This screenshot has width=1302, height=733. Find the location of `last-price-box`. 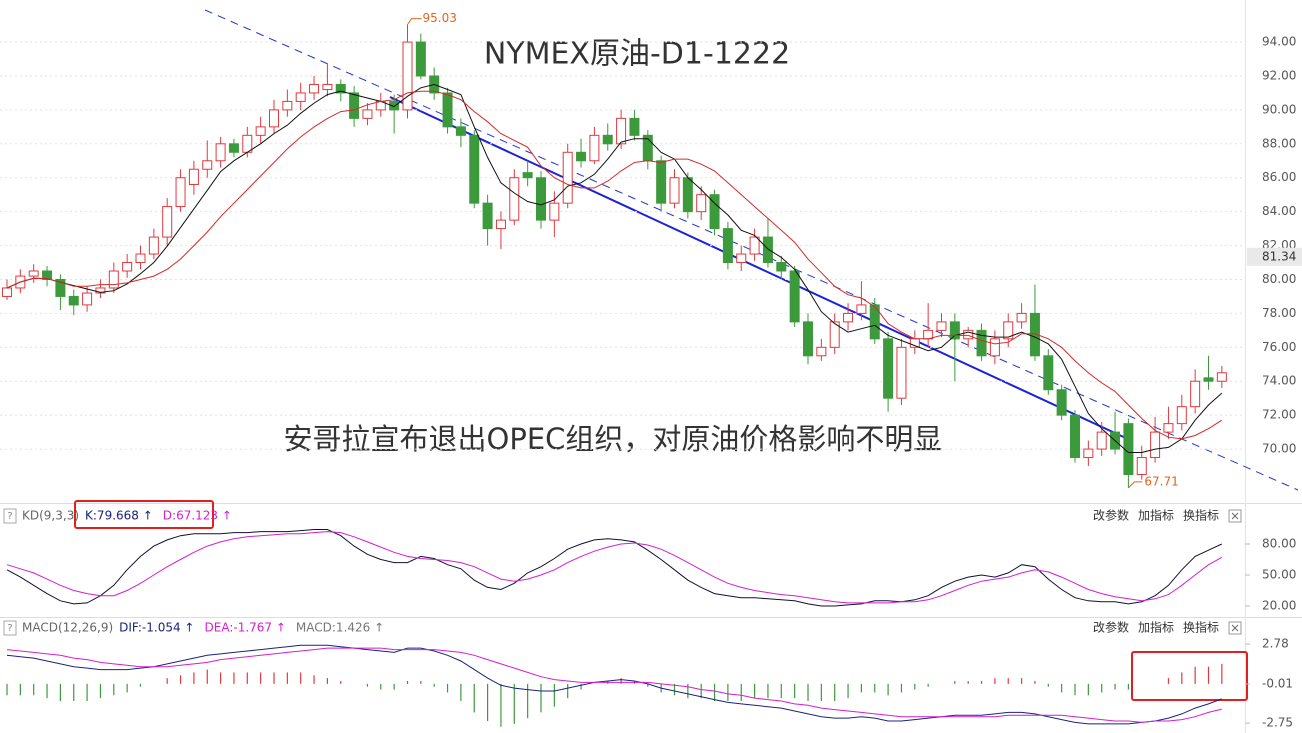

last-price-box is located at coordinates (1274, 256).